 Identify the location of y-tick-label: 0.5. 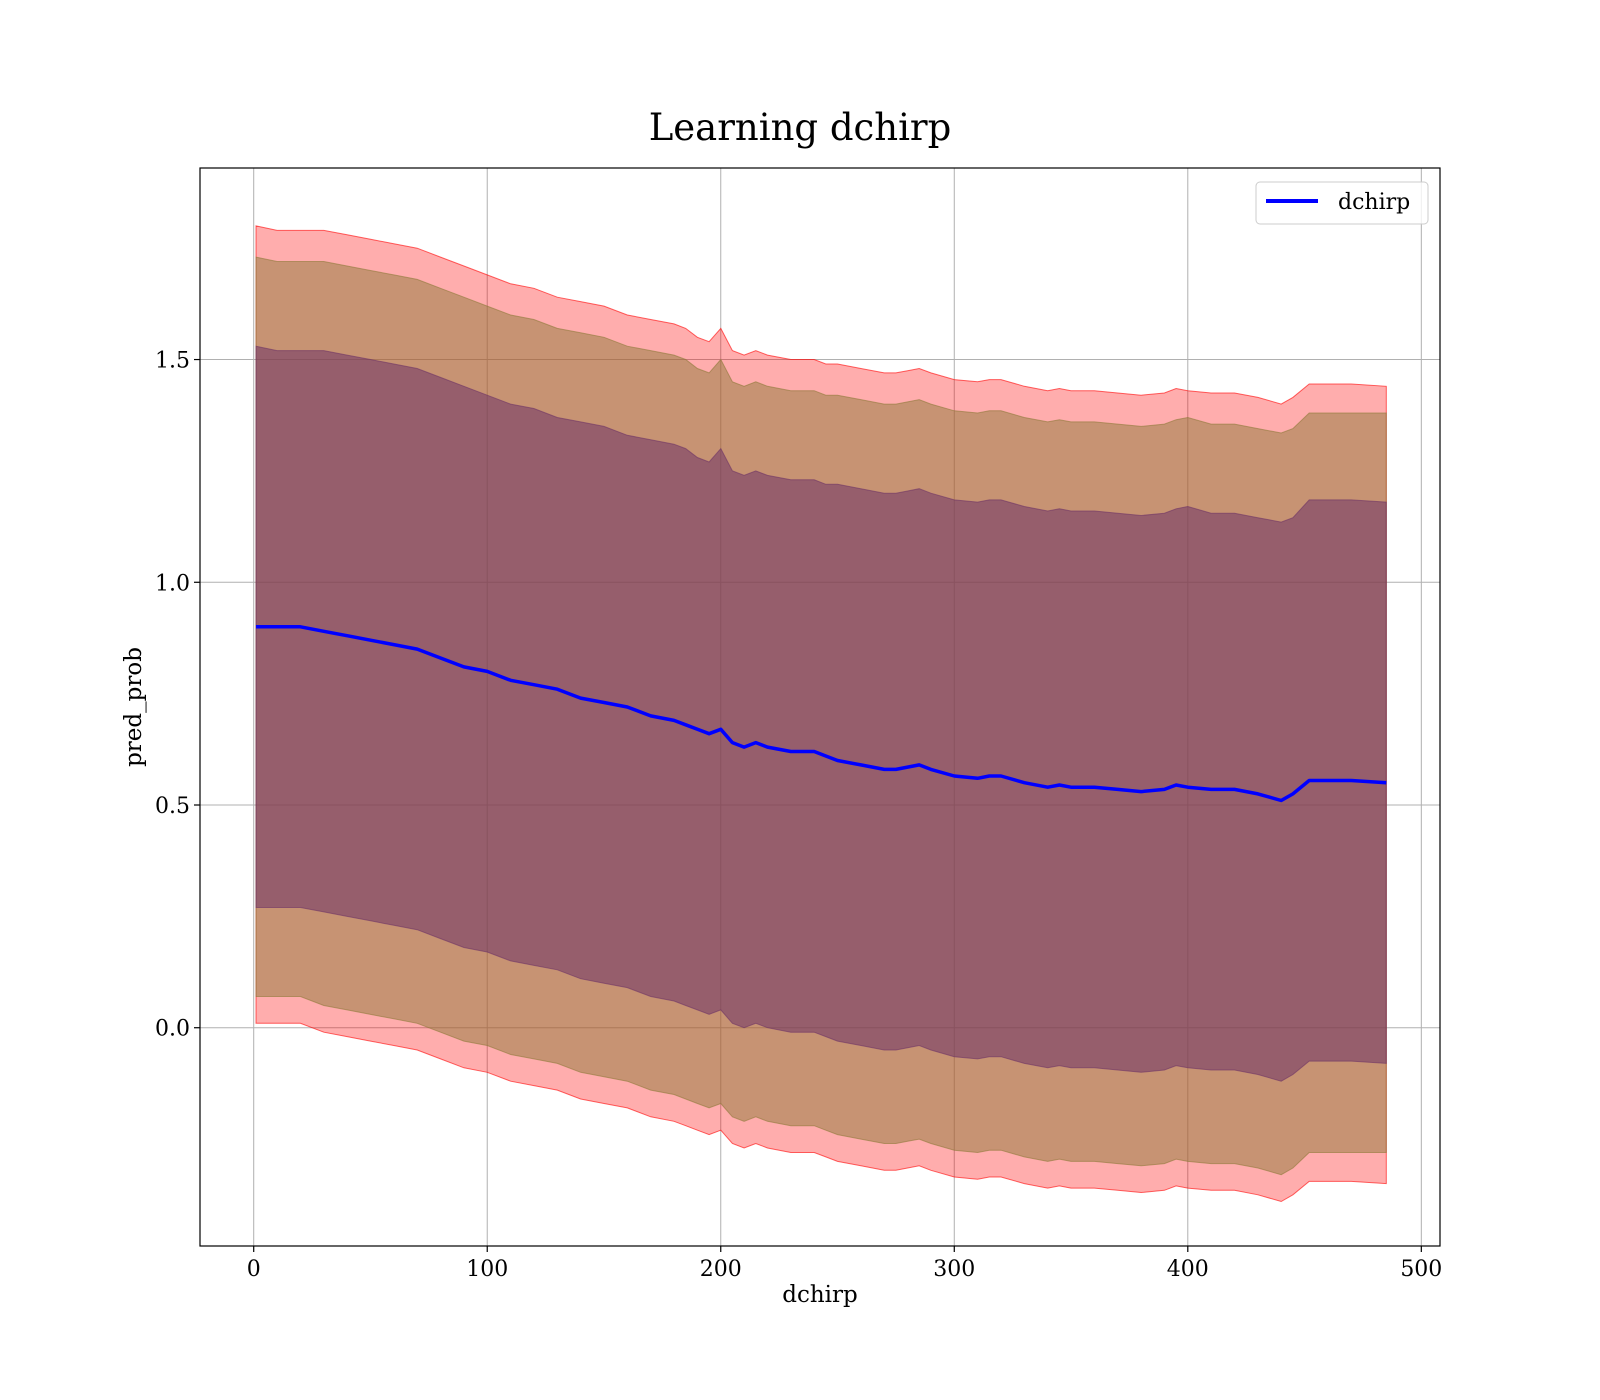
(172, 806).